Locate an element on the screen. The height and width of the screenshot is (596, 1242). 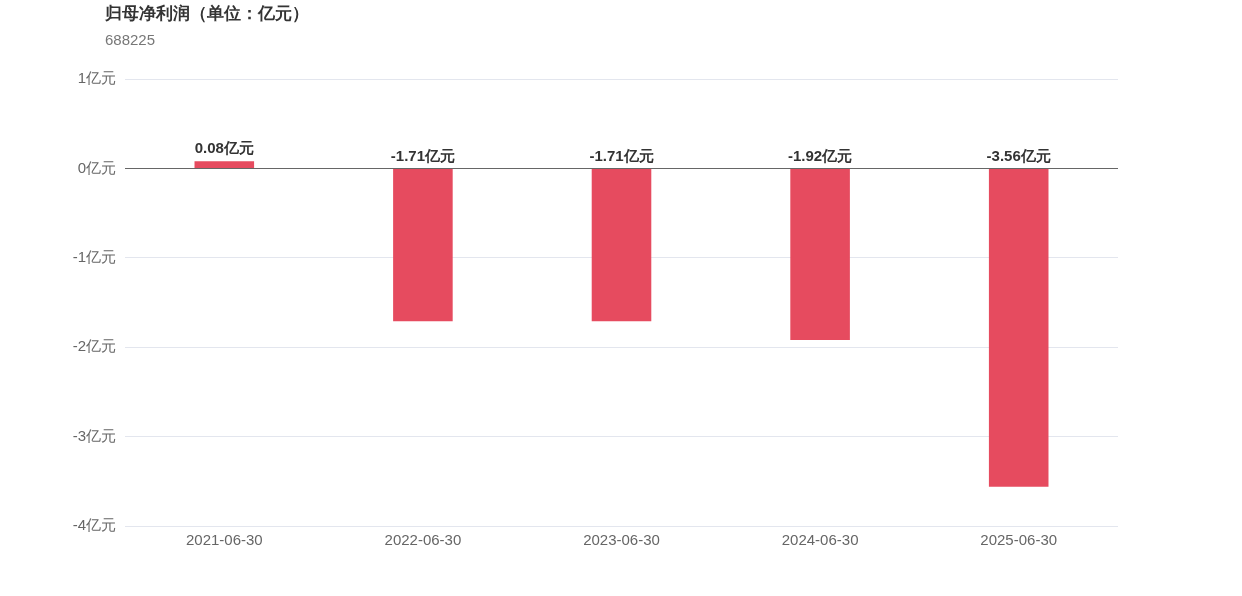
x-tick-label: 2024-06-30 is located at coordinates (820, 540).